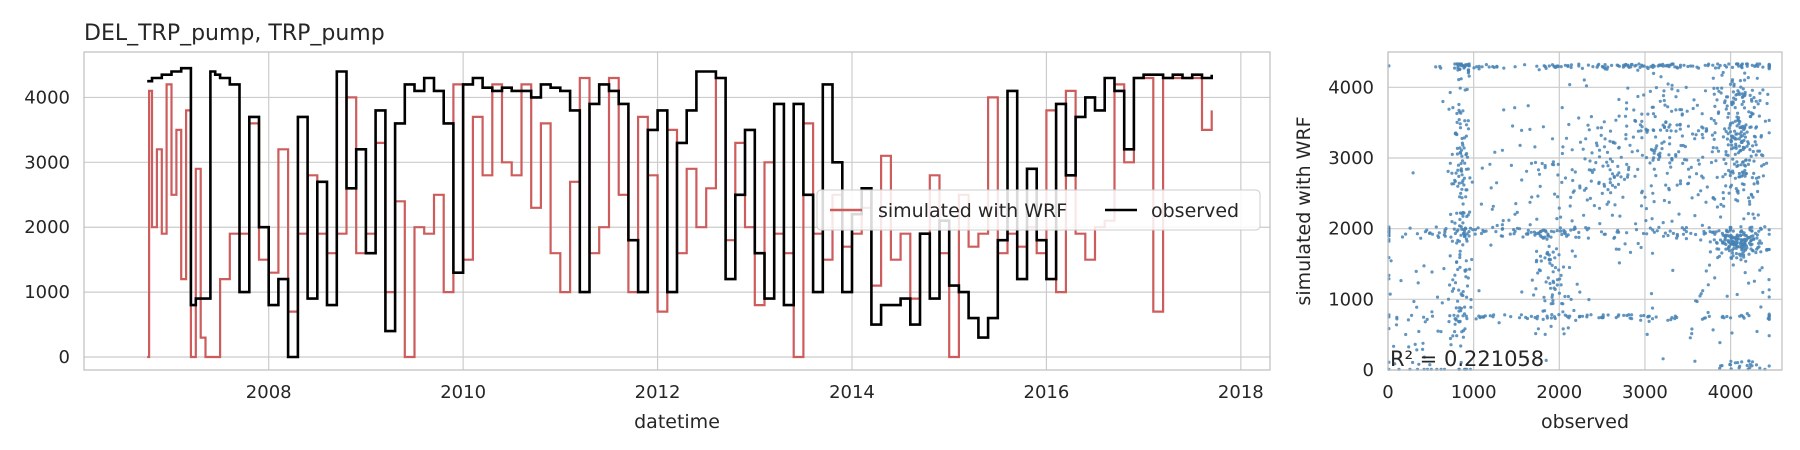 This screenshot has height=450, width=1800. I want to click on timeseries-ytick-label: 2000, so click(47, 227).